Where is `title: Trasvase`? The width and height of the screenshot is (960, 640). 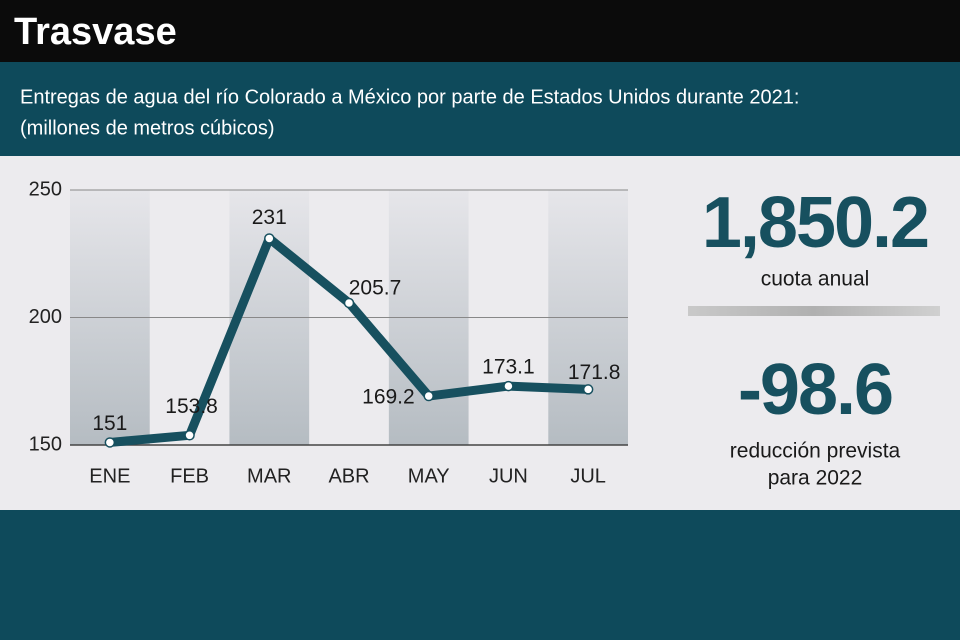
title: Trasvase is located at coordinates (95, 32).